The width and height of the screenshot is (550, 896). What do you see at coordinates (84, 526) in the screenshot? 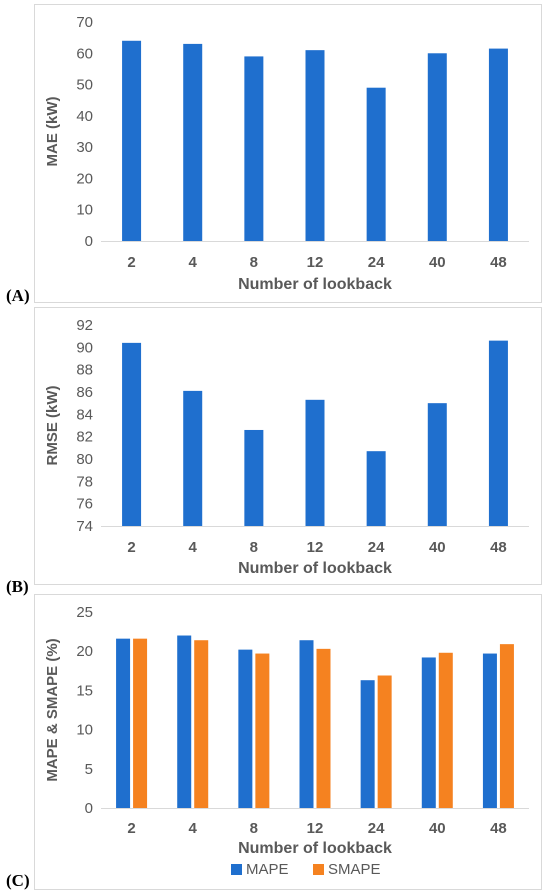
I see `y-tick-label: 74` at bounding box center [84, 526].